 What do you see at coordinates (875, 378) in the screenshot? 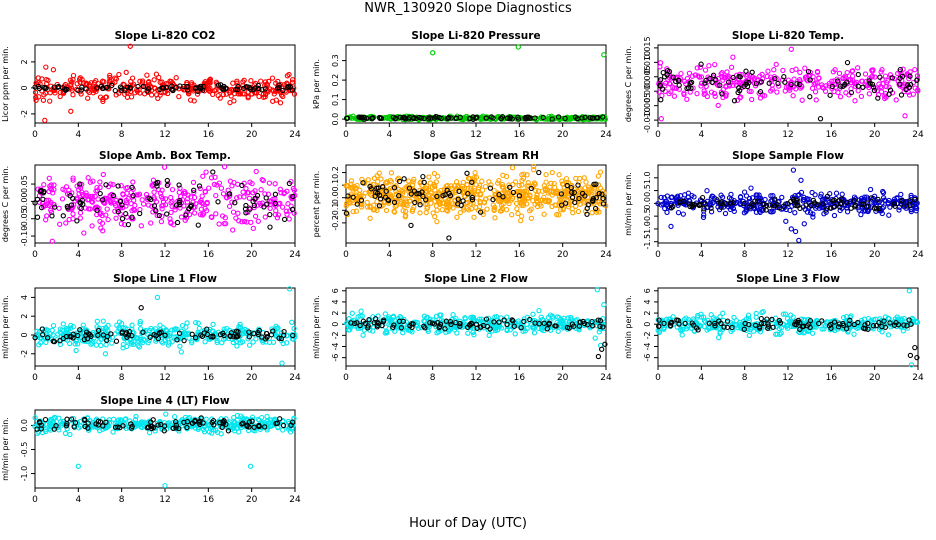
I see `x-tick-label: 20` at bounding box center [875, 378].